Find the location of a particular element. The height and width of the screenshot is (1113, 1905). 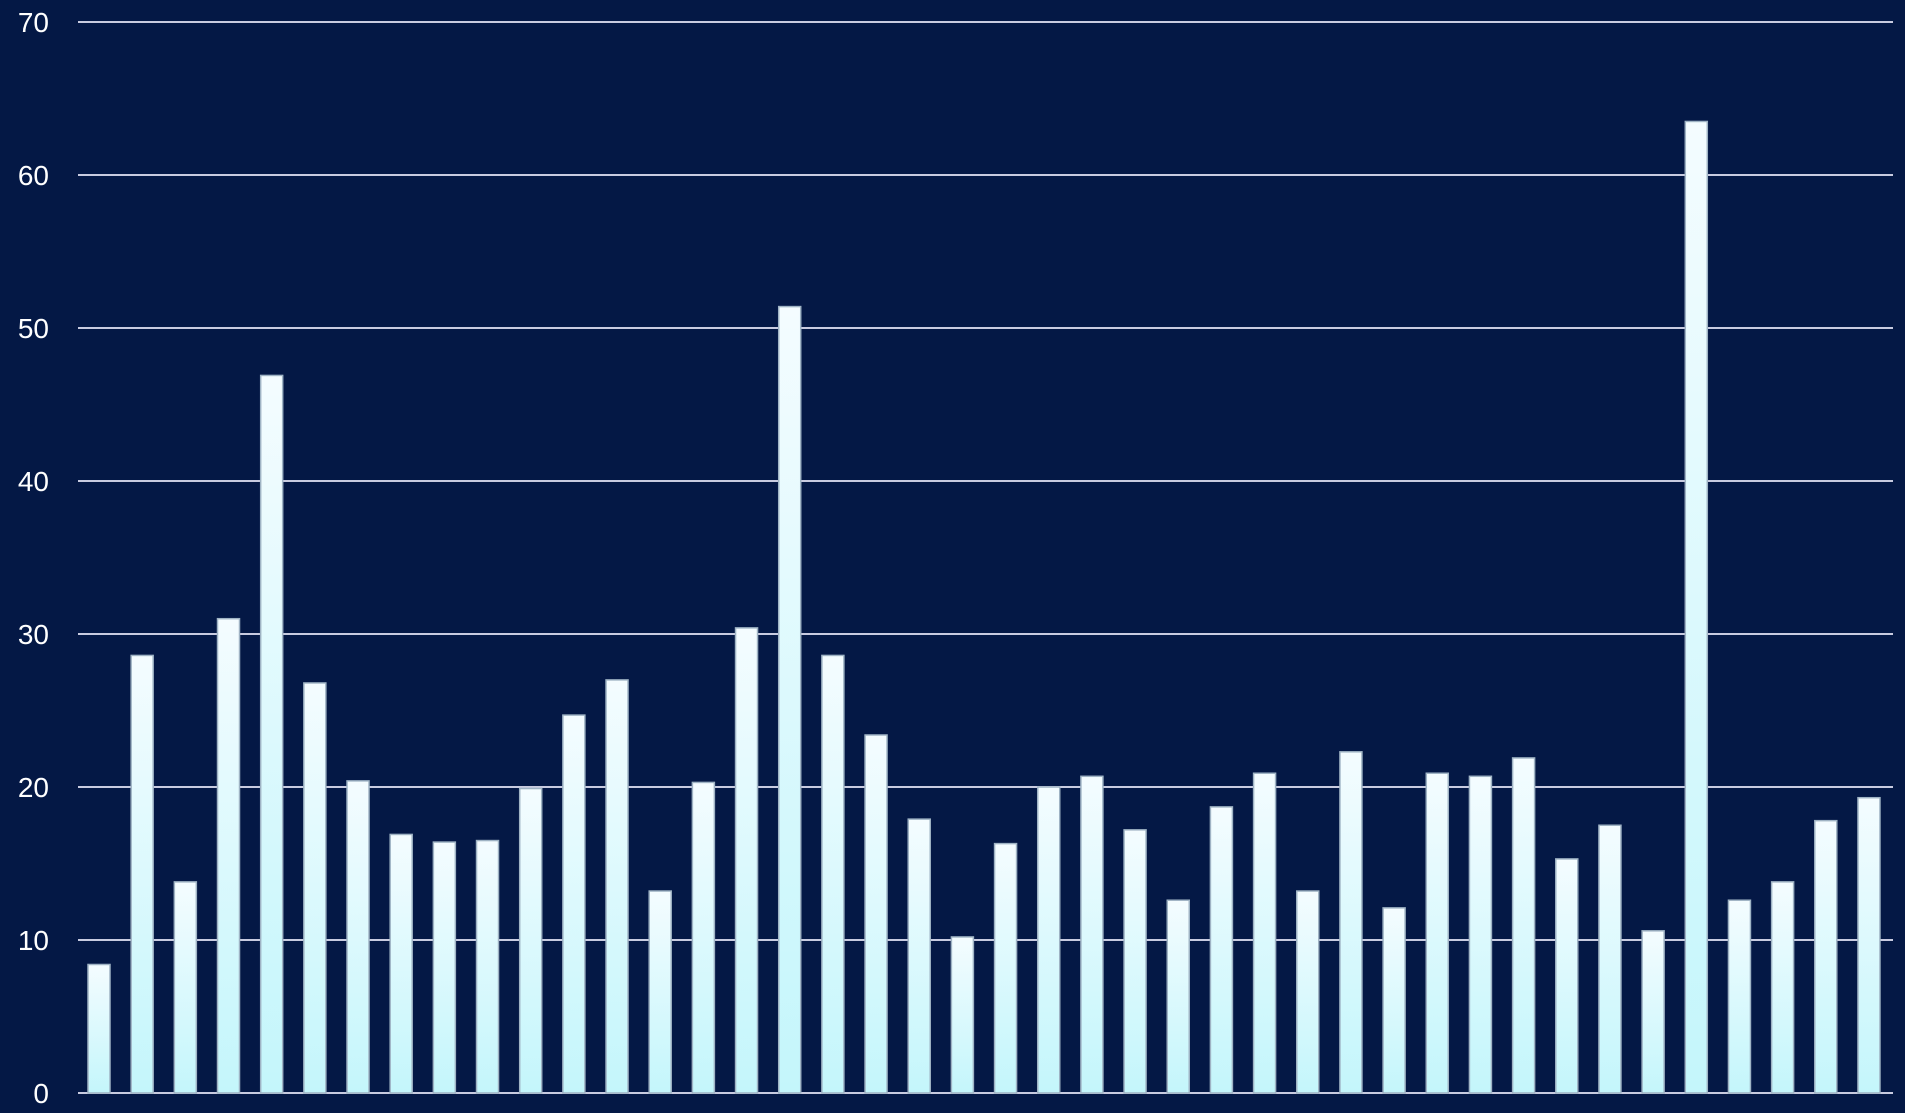

y-tick-label-40: 40 is located at coordinates (33, 481).